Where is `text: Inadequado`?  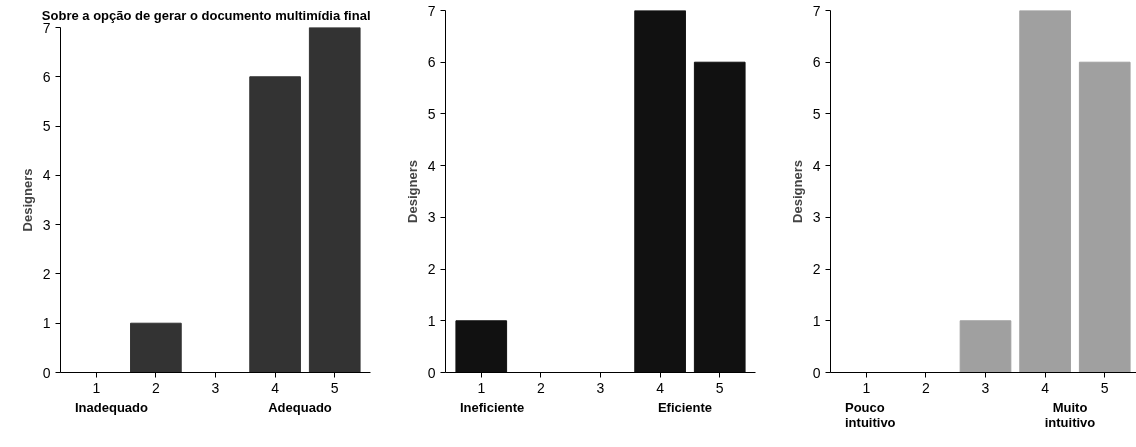
text: Inadequado is located at coordinates (112, 407).